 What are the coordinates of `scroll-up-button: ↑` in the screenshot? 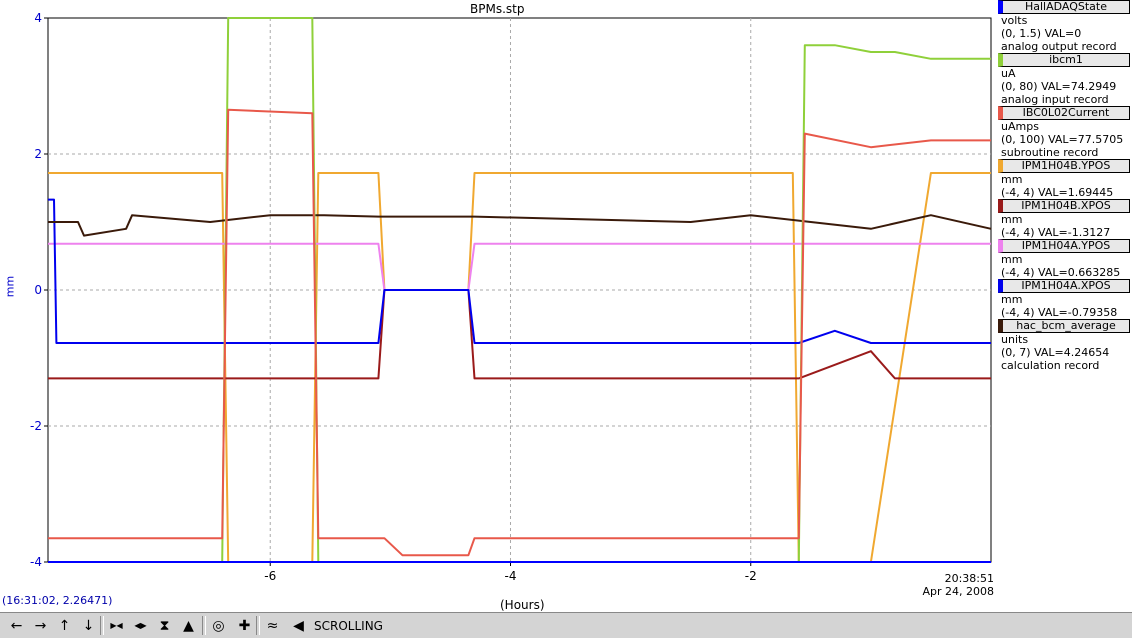 It's located at (64, 625).